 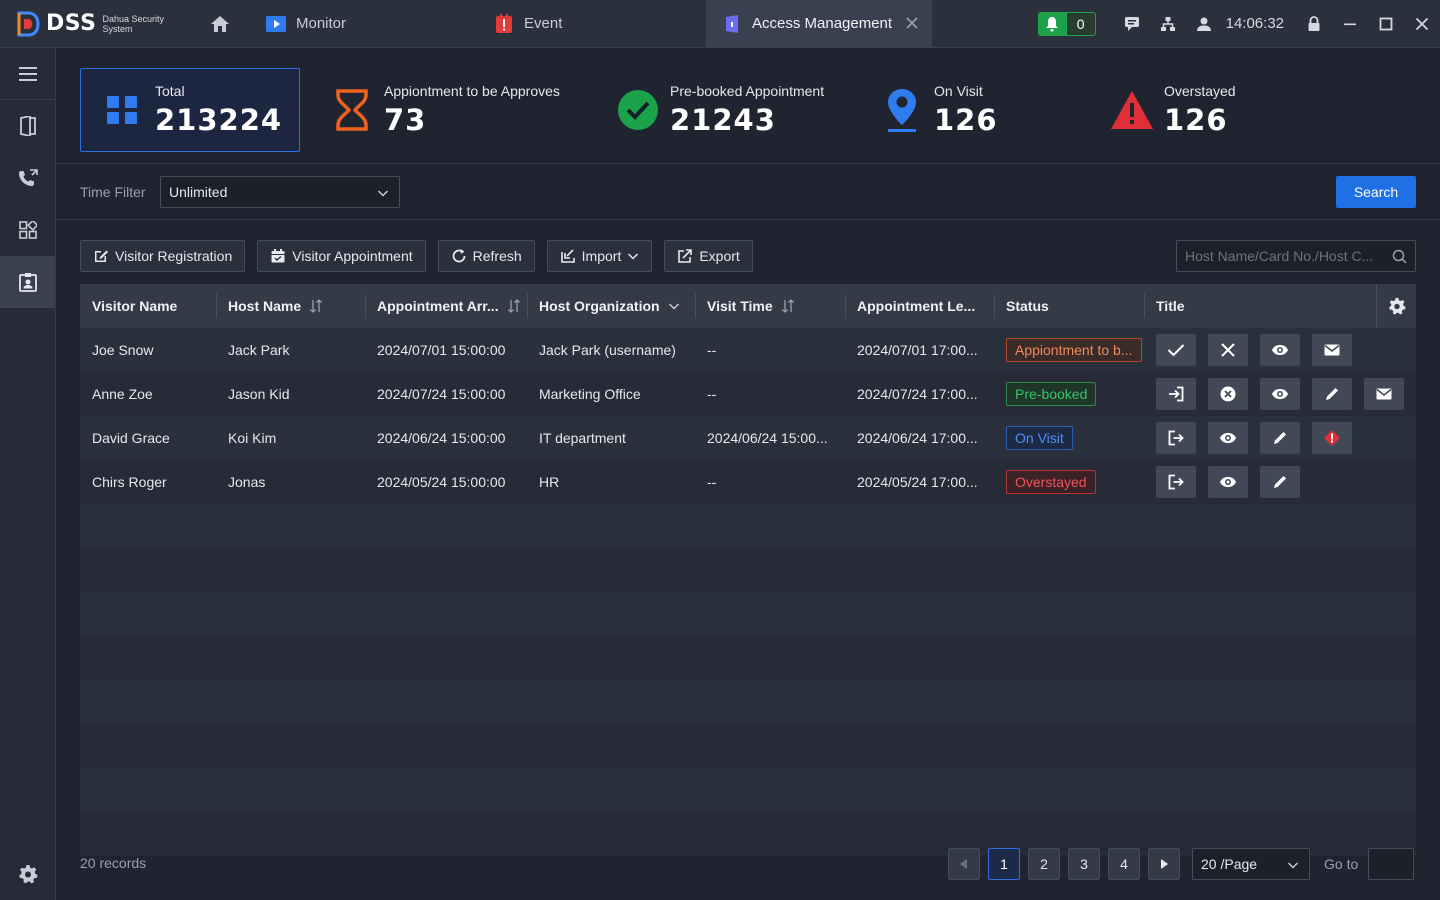 I want to click on goto-page-input, so click(x=1391, y=864).